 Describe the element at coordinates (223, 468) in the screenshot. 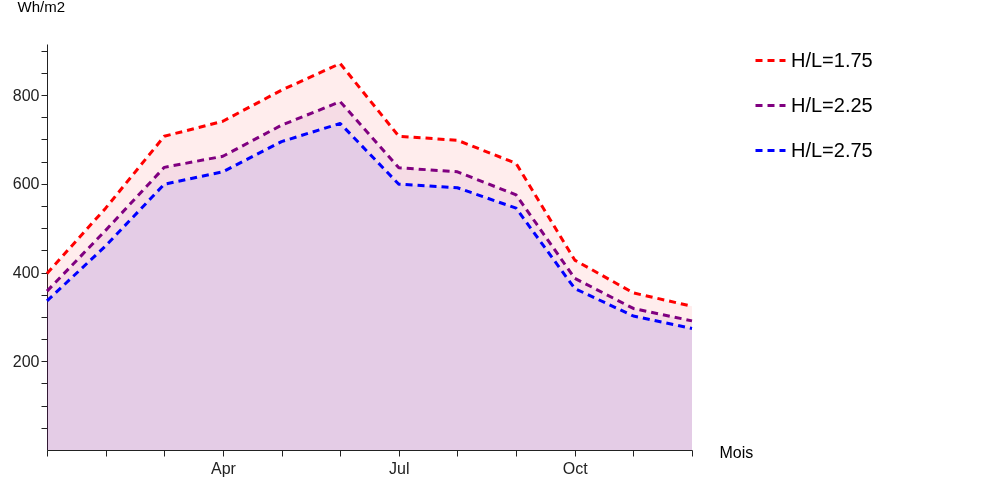

I see `x-tick-label: Apr` at that location.